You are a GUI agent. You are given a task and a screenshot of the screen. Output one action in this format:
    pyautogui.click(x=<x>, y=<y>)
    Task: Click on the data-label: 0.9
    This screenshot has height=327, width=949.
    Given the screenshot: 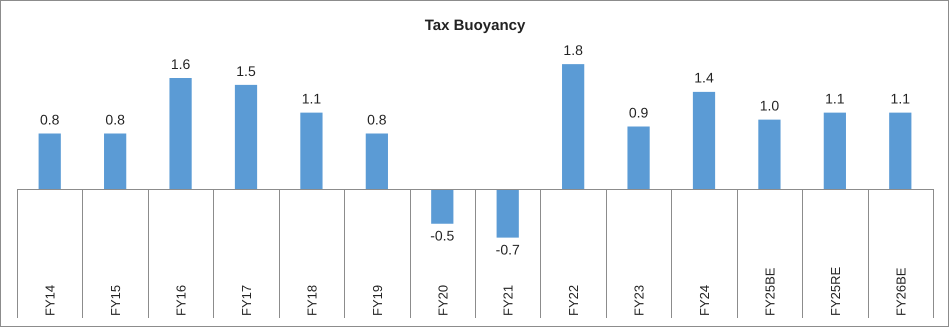 What is the action you would take?
    pyautogui.click(x=638, y=112)
    